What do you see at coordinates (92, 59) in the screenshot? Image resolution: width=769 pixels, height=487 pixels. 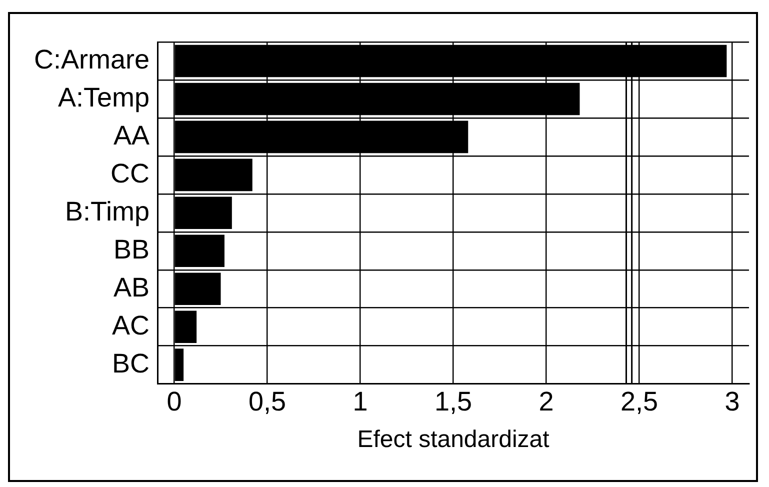 I see `y-tick-label: C:Armare` at bounding box center [92, 59].